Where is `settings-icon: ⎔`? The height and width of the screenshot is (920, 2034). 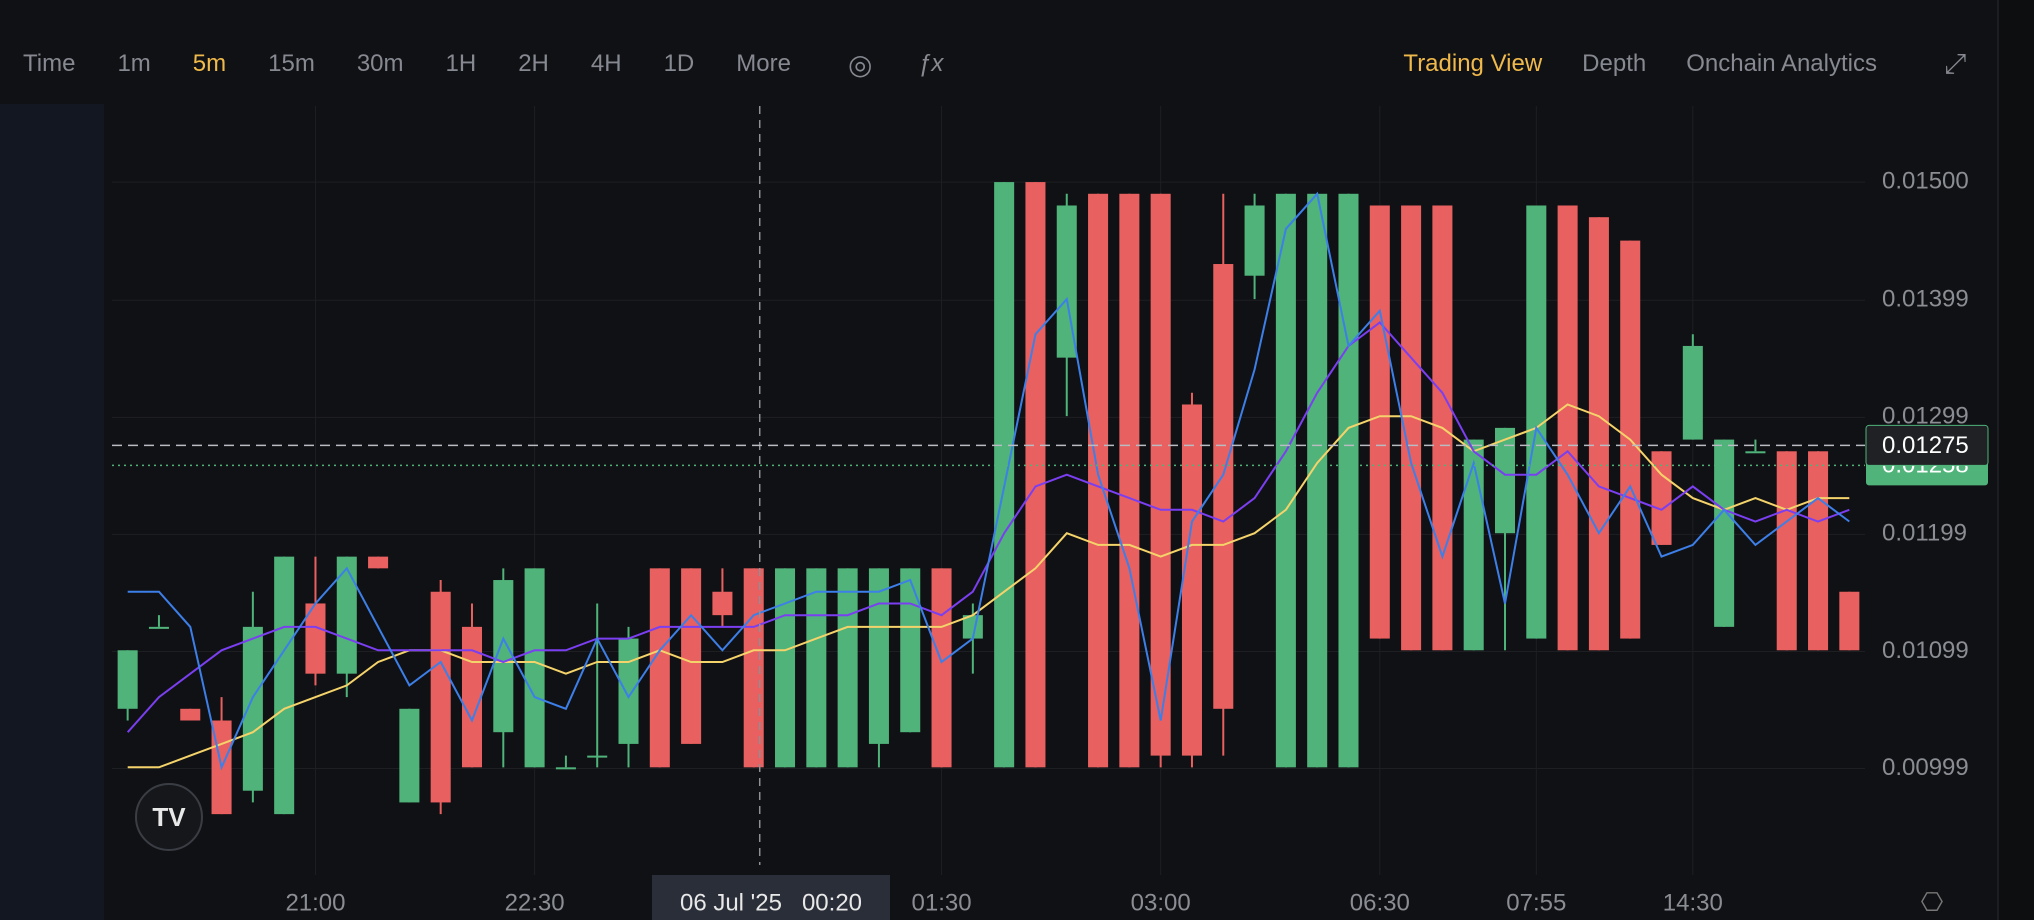
settings-icon: ⎔ is located at coordinates (1932, 902).